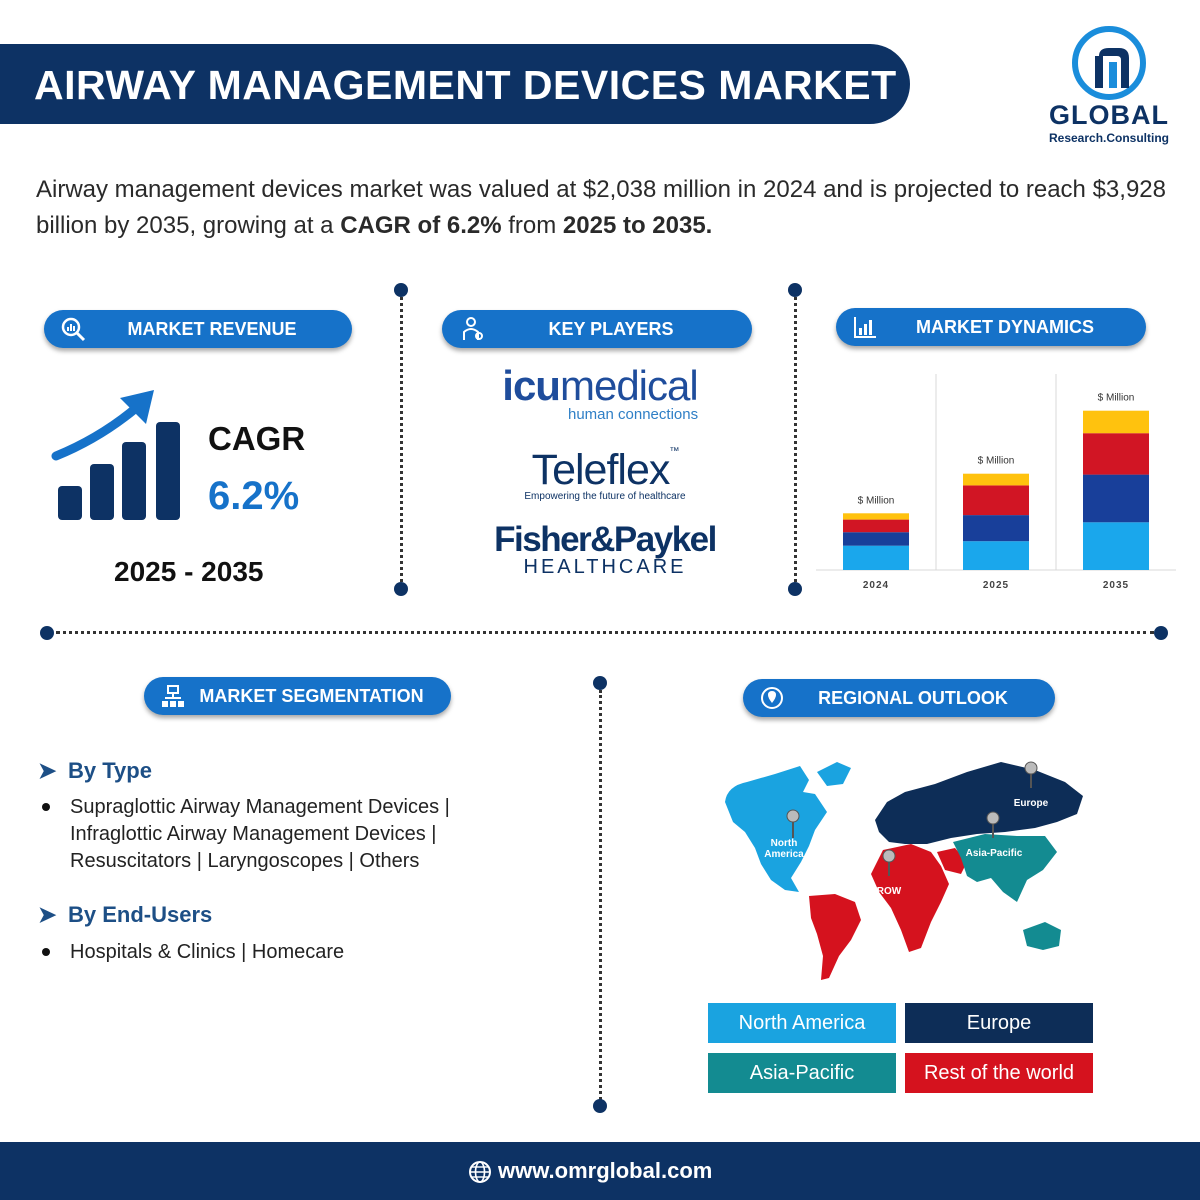 The height and width of the screenshot is (1200, 1200). What do you see at coordinates (802, 1073) in the screenshot?
I see `legend-asia-pacific: Asia-Pacific` at bounding box center [802, 1073].